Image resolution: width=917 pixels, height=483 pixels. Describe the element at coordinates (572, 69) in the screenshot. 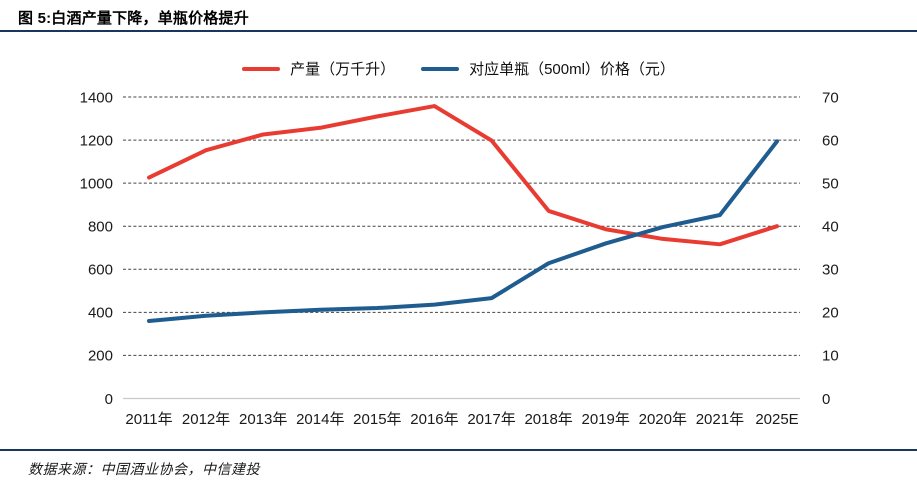

I see `legend-label-price: 对应单瓶（500ml）价格（元）` at that location.